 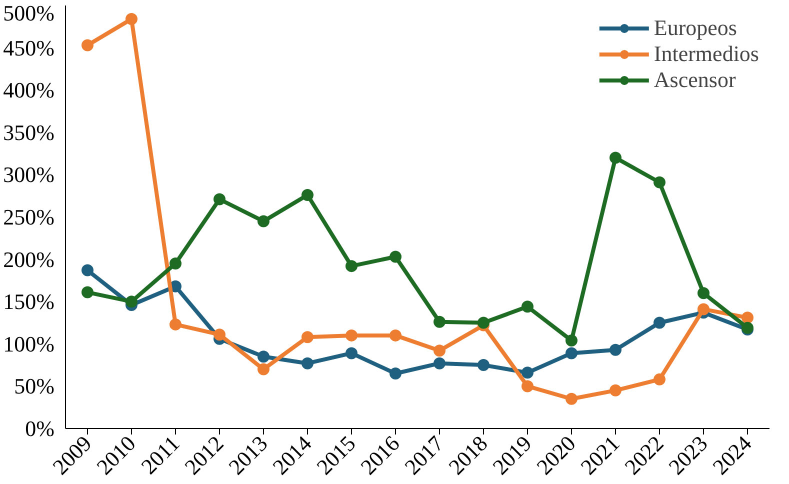 I want to click on y-tick-label: 400%, so click(x=28, y=90).